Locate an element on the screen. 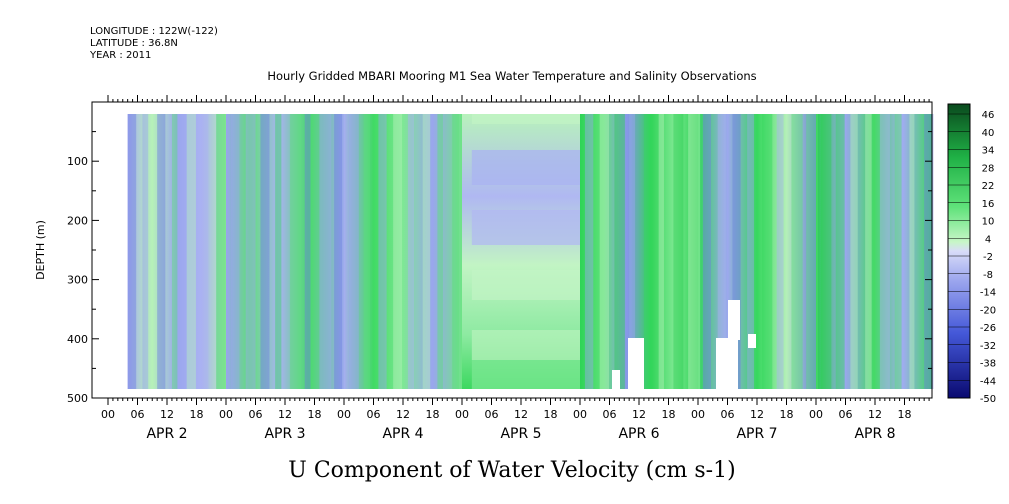  colorbar-label: 16 is located at coordinates (988, 204).